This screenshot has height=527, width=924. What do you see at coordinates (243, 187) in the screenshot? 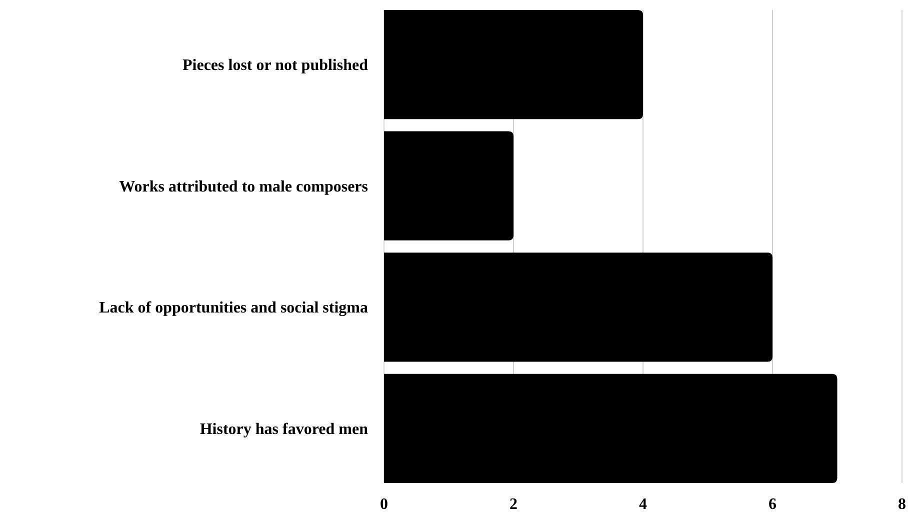
I see `y-tick-label: Works attributed to male composers` at bounding box center [243, 187].